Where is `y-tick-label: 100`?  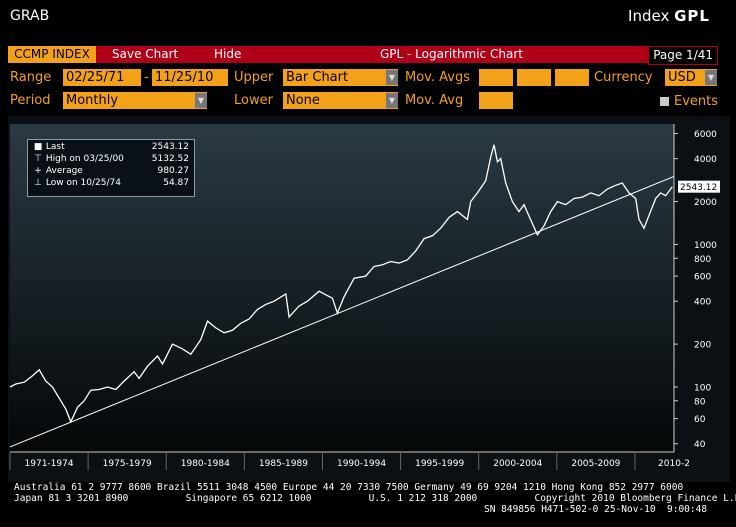
y-tick-label: 100 is located at coordinates (702, 389).